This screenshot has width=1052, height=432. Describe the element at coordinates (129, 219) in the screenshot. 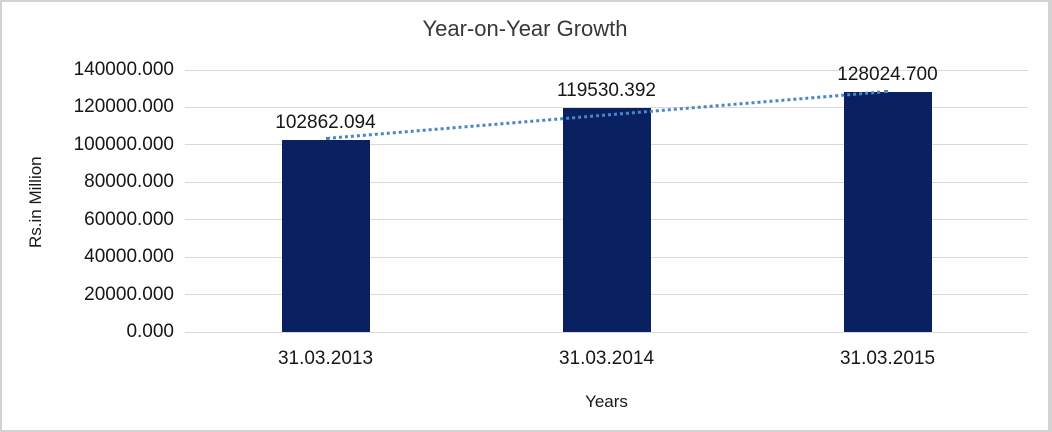

I see `y-tick-label: 60000.000` at that location.